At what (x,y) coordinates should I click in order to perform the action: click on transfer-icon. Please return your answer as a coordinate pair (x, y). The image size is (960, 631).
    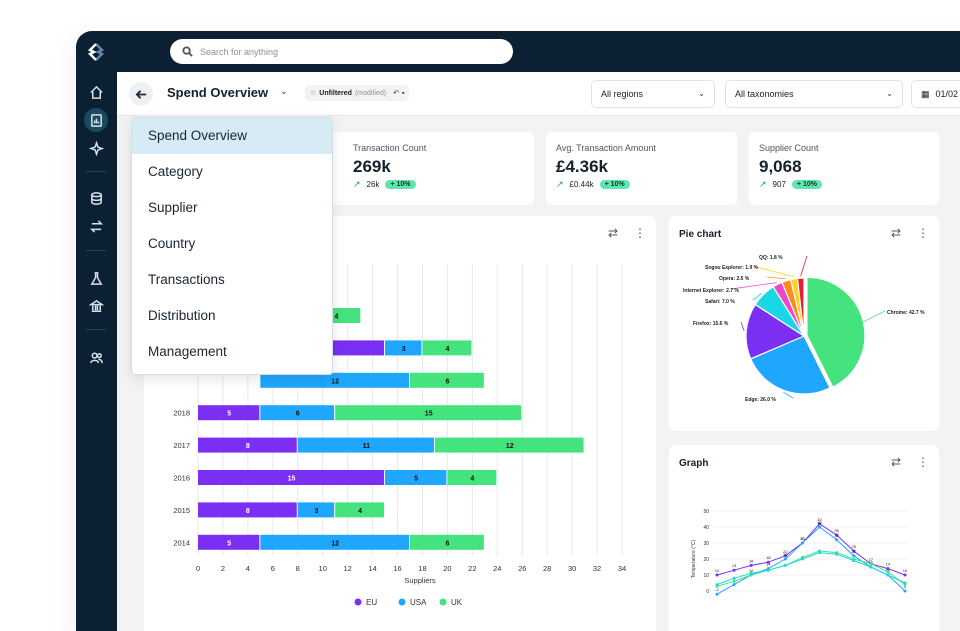
    Looking at the image, I should click on (96, 226).